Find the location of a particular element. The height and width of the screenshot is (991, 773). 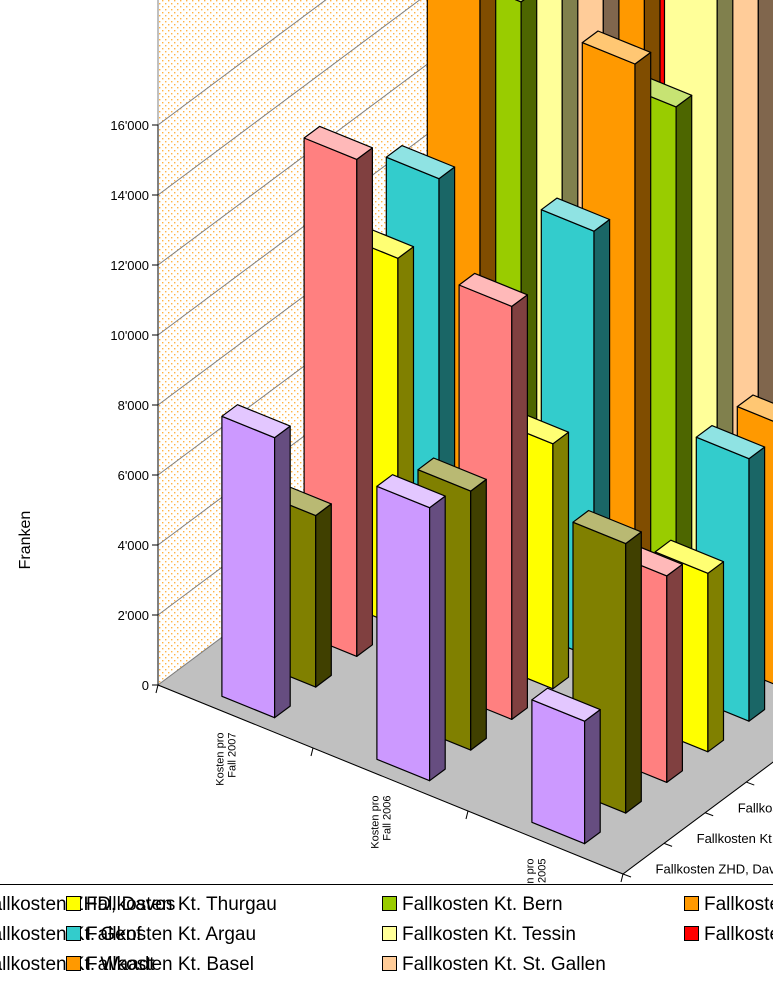

legend-label: Fallkosten Kt. Bern is located at coordinates (482, 904).